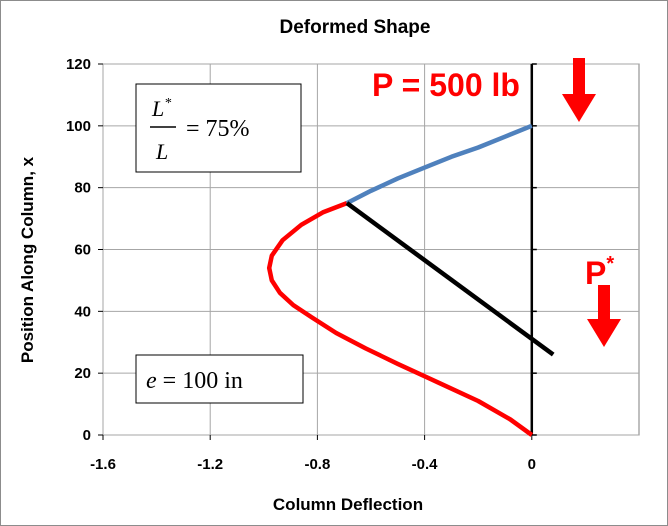 The width and height of the screenshot is (668, 526). What do you see at coordinates (599, 272) in the screenshot?
I see `p-star-label: P*` at bounding box center [599, 272].